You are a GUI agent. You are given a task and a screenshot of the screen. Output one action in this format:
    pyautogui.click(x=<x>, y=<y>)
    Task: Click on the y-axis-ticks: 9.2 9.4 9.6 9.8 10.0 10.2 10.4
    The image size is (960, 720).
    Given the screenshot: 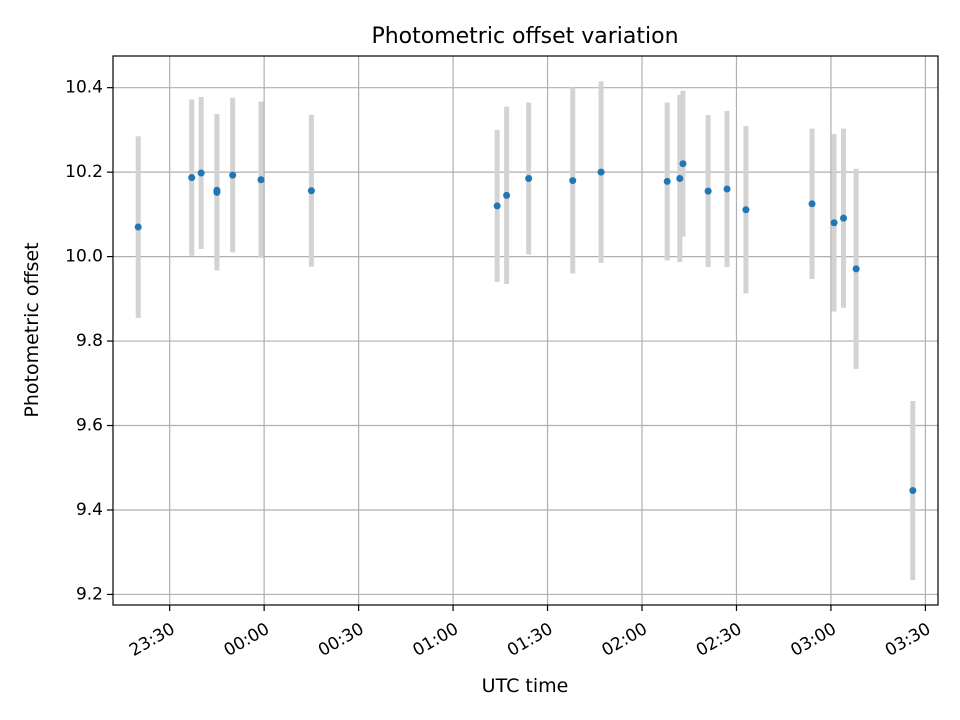 What is the action you would take?
    pyautogui.click(x=89, y=341)
    